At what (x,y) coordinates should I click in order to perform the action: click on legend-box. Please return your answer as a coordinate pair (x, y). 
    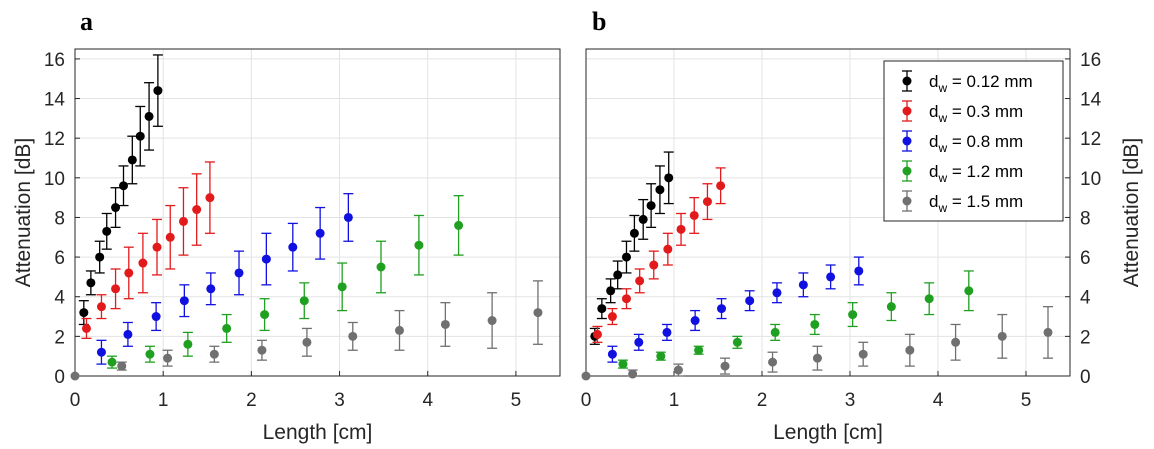
    Looking at the image, I should click on (973, 141).